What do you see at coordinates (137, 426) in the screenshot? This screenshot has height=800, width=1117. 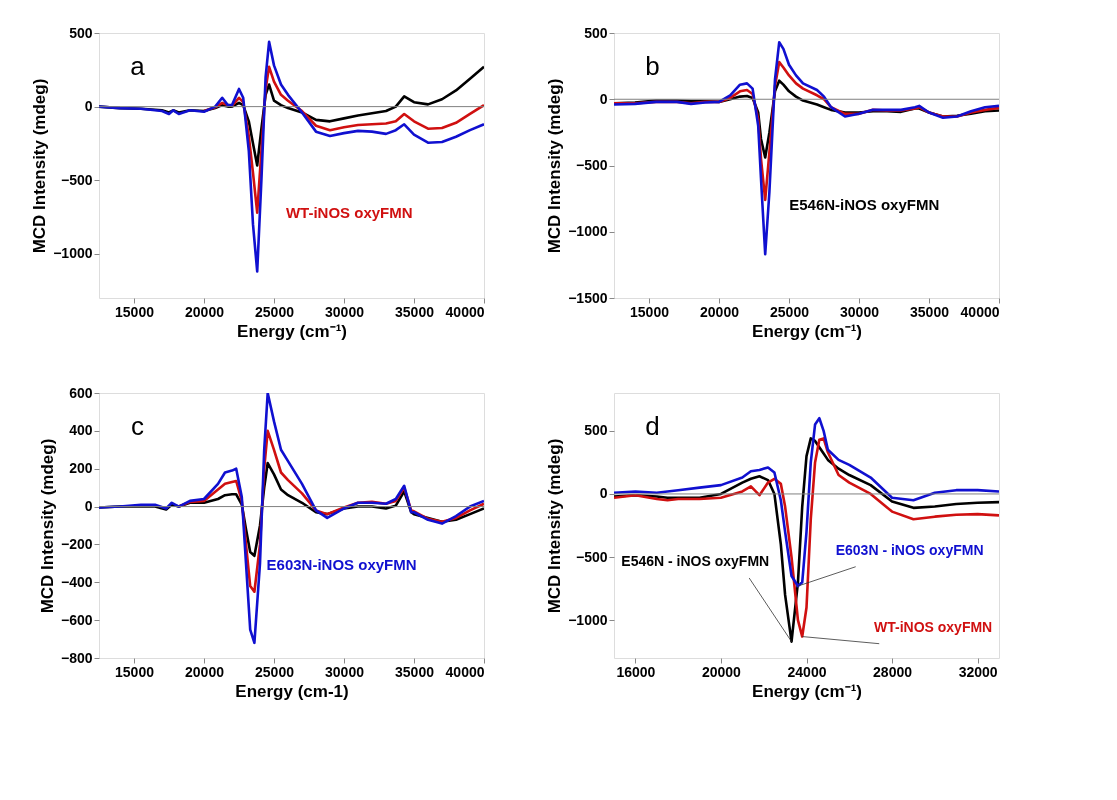 I see `annotation: c` at bounding box center [137, 426].